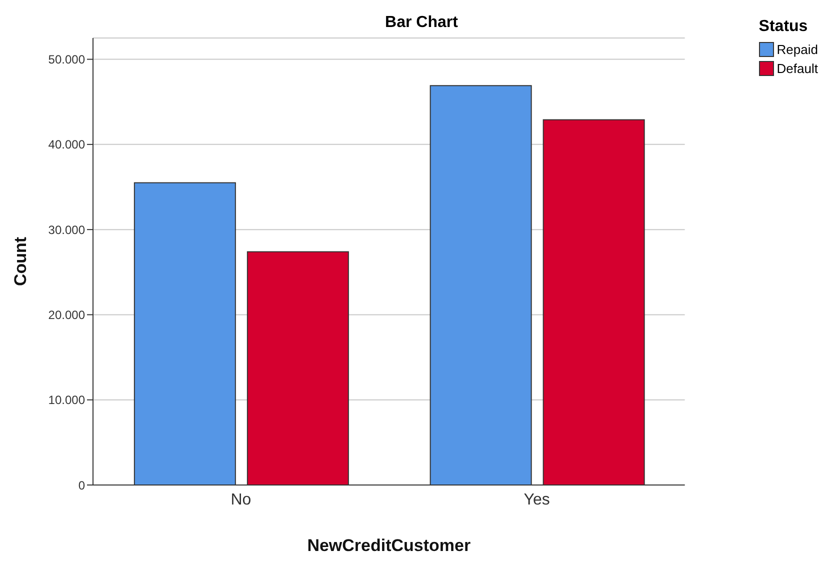 The height and width of the screenshot is (573, 823). Describe the element at coordinates (67, 59) in the screenshot. I see `y-tick-label: 50.000` at that location.